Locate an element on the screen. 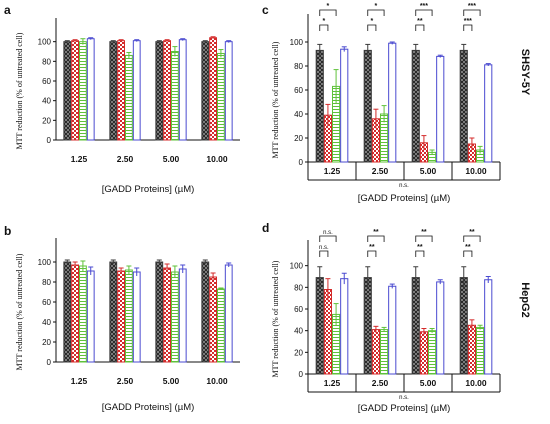 The height and width of the screenshot is (424, 550). x-axis-label: [GADD Proteins] (µM) is located at coordinates (404, 408).